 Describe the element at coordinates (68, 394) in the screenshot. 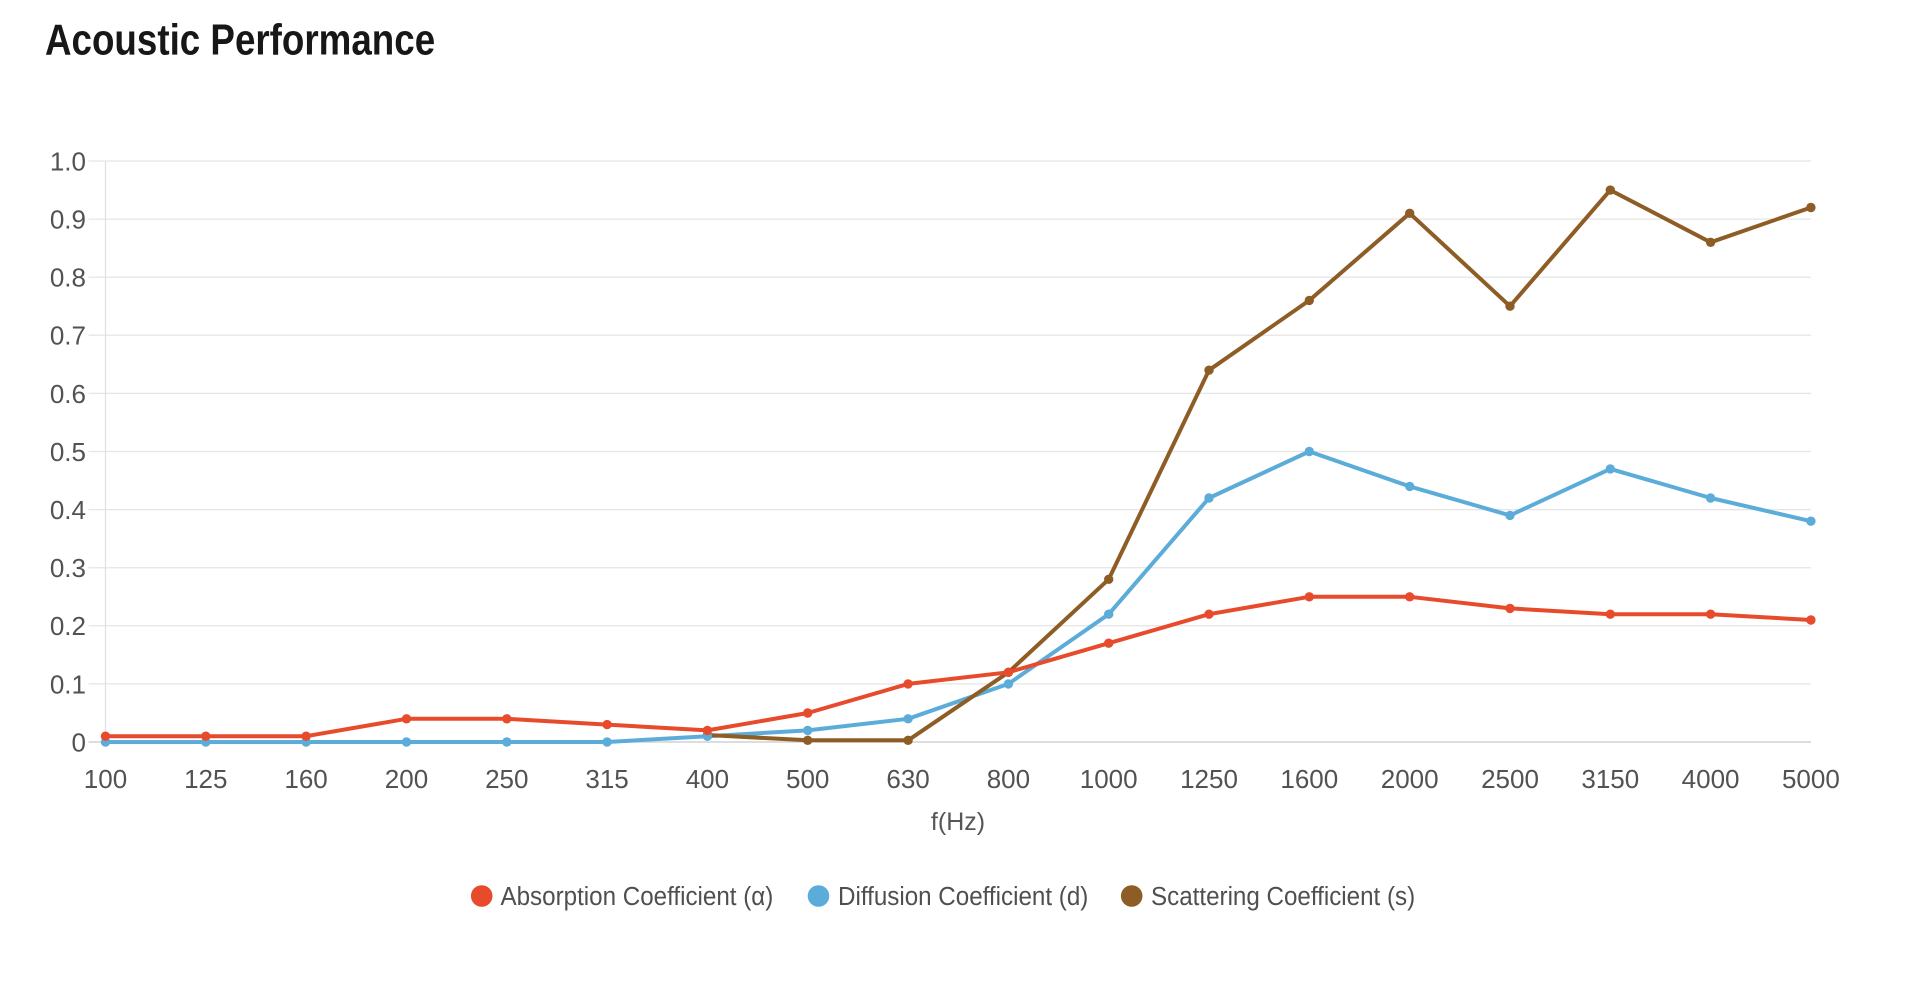

I see `svg-text: 0.6` at that location.